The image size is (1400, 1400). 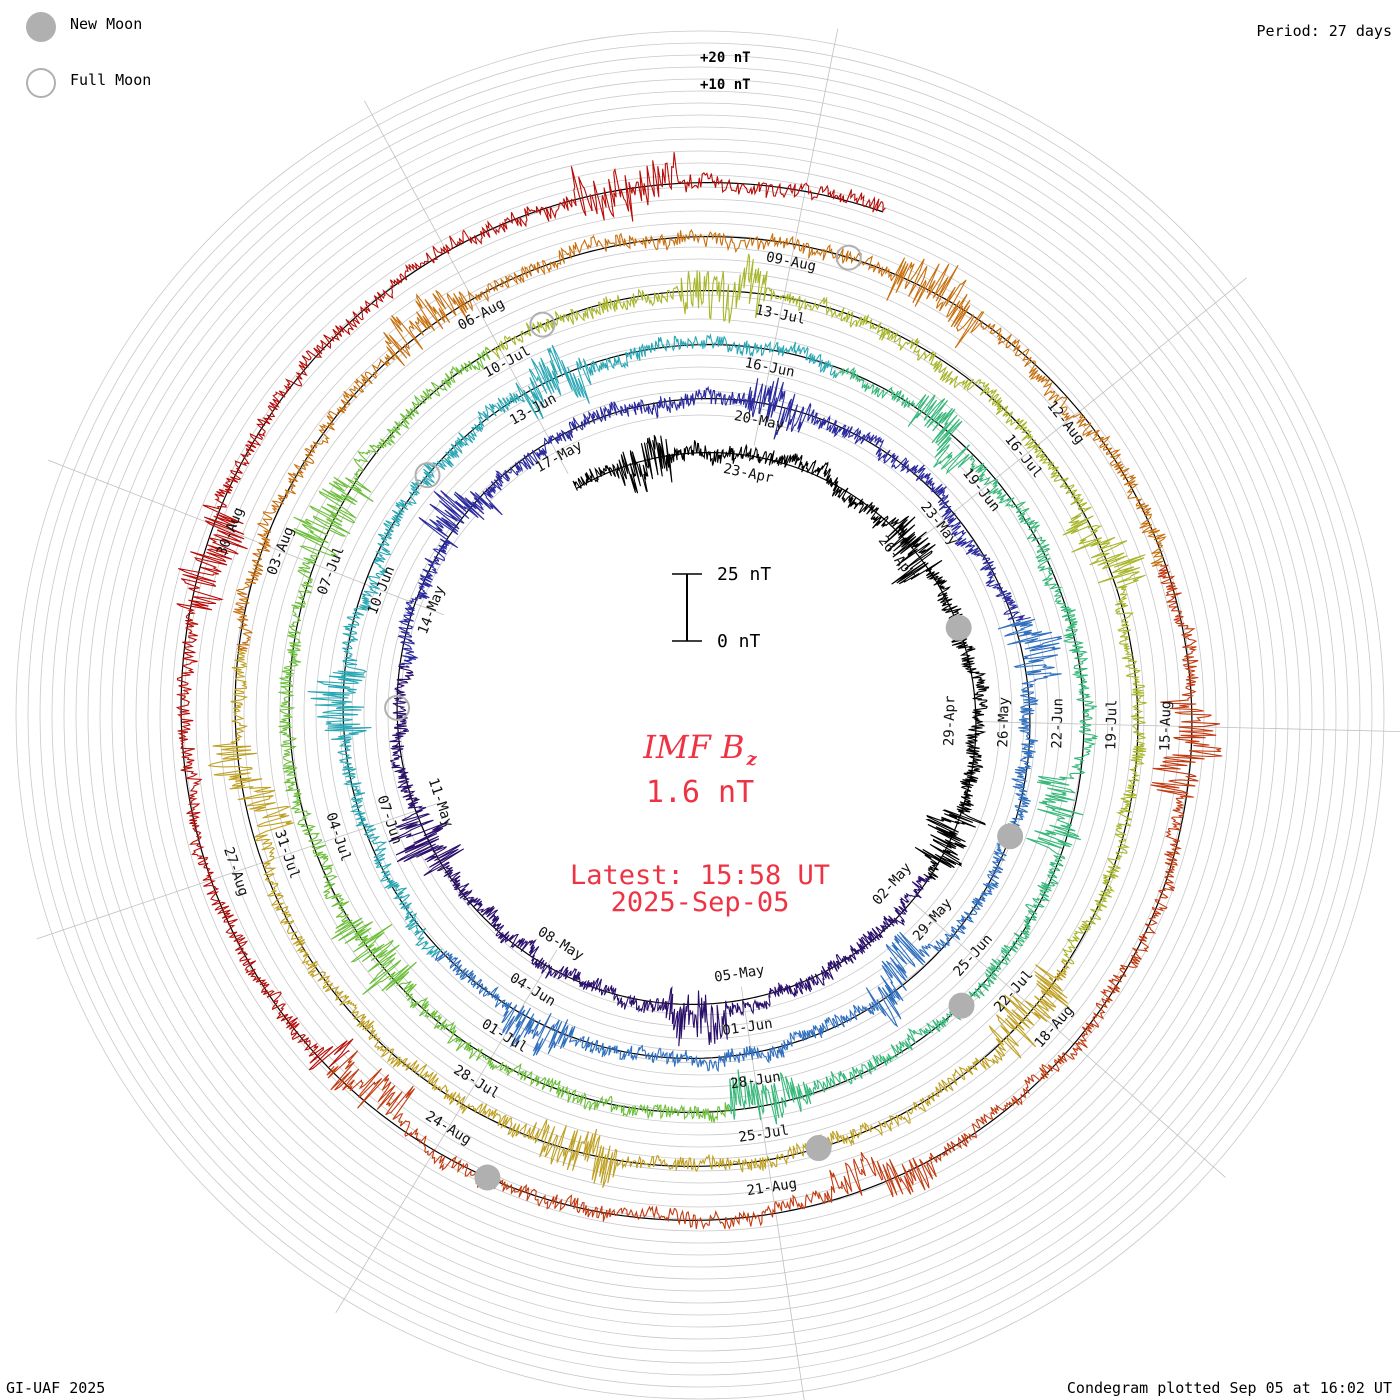 What do you see at coordinates (748, 474) in the screenshot?
I see `date-label: 23-Apr` at bounding box center [748, 474].